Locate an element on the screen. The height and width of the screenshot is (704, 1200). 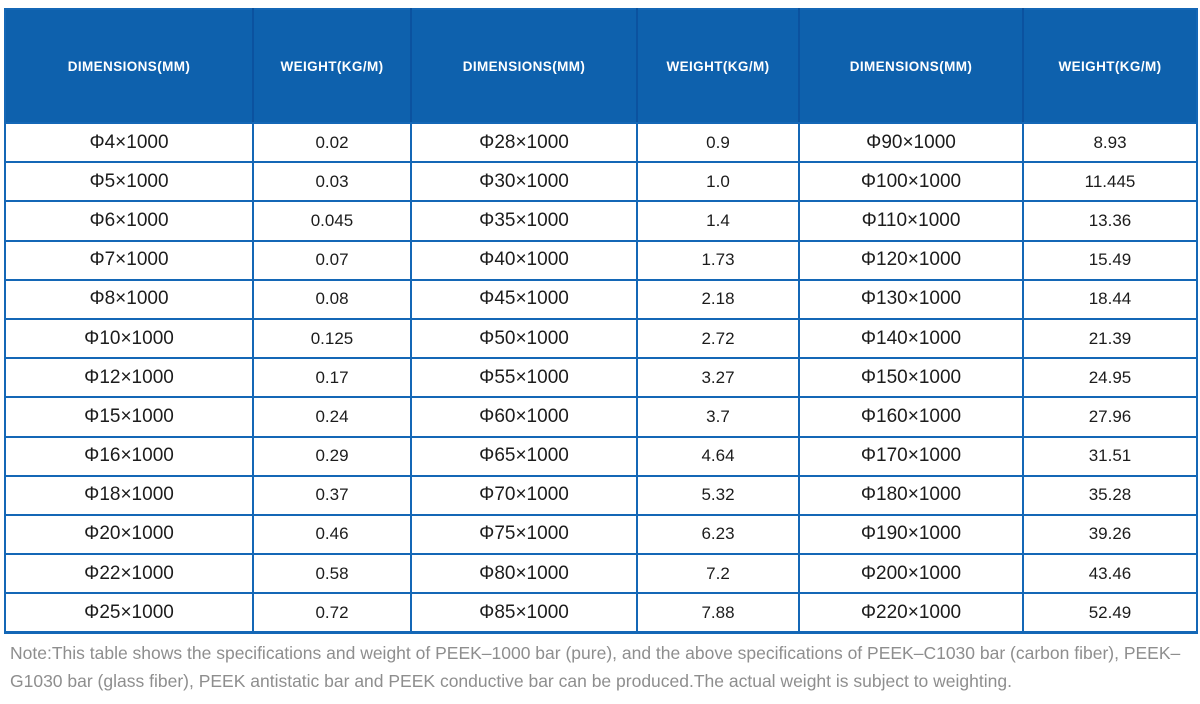
weight-cell: 21.39 is located at coordinates (1110, 338).